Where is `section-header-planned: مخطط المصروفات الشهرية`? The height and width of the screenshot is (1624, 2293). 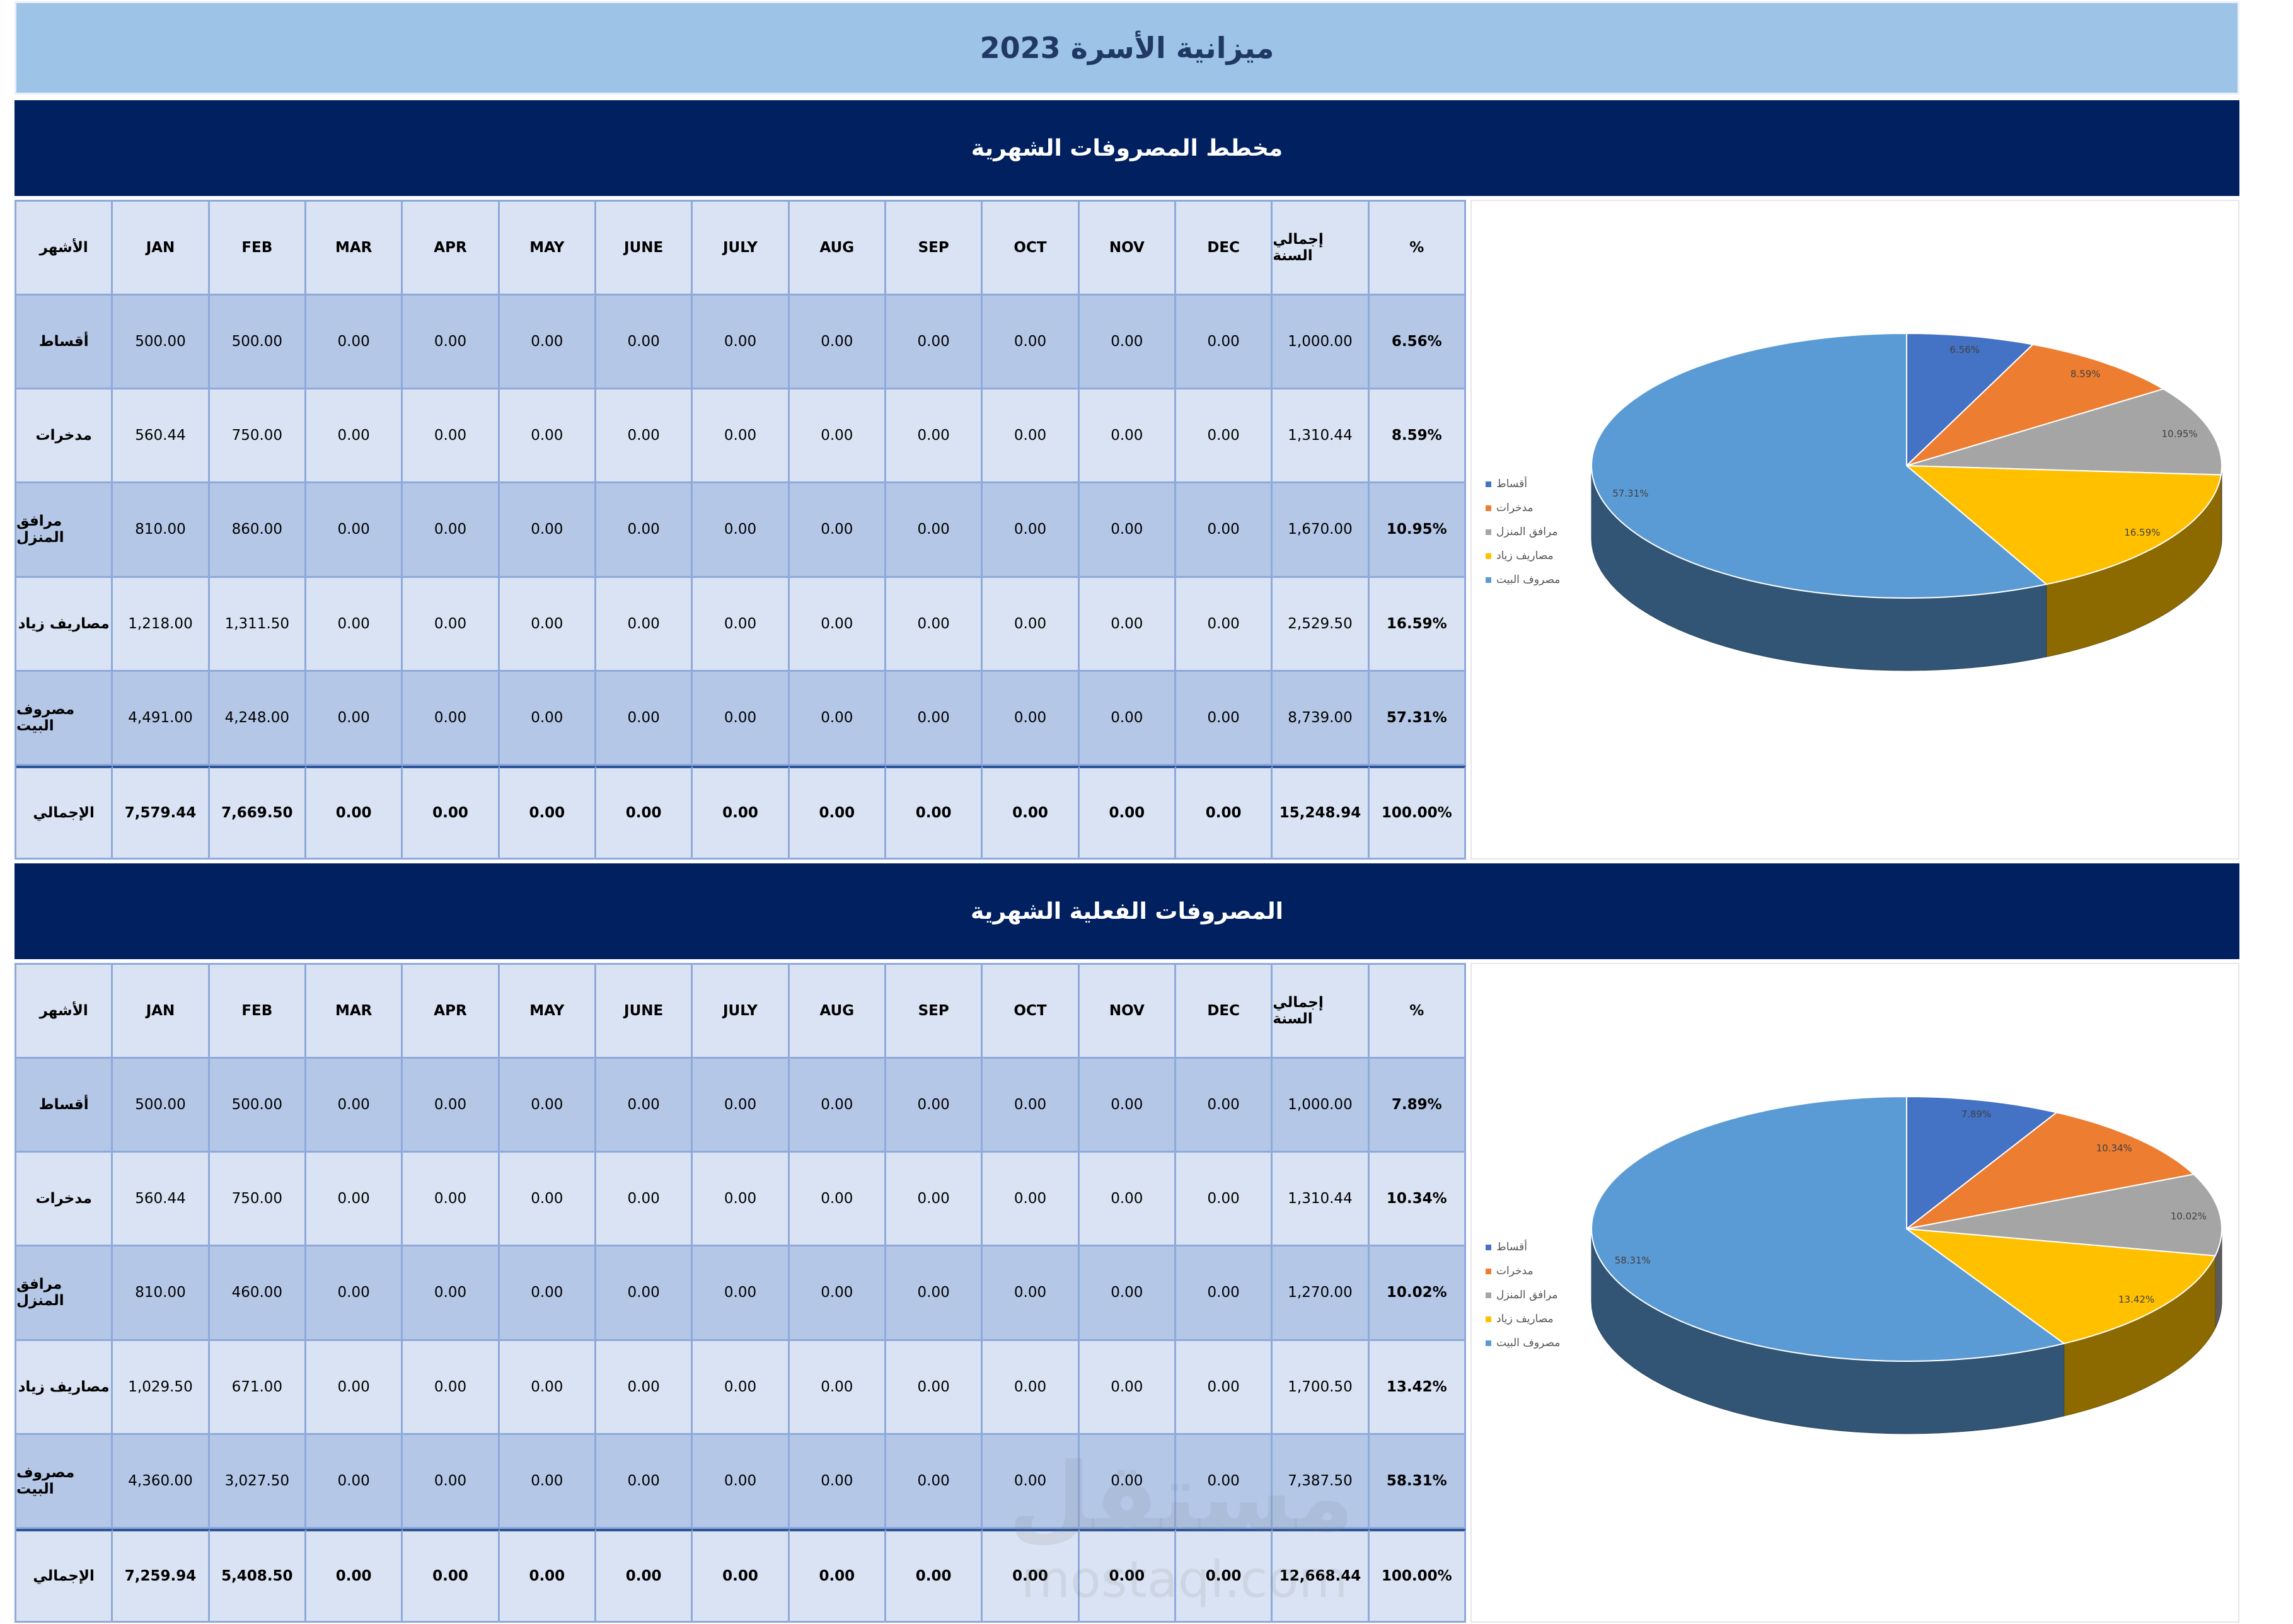
section-header-planned: مخطط المصروفات الشهرية is located at coordinates (1126, 148).